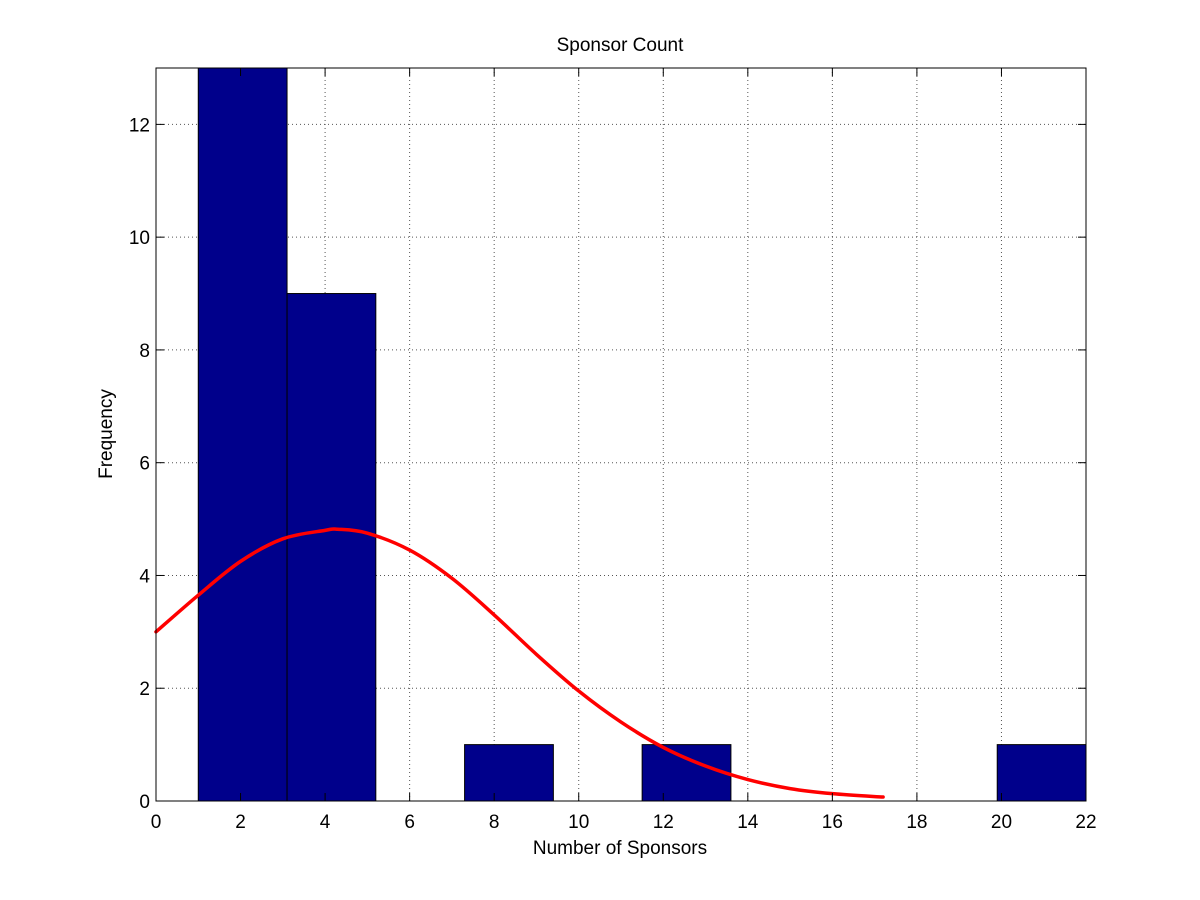 The height and width of the screenshot is (900, 1200). Describe the element at coordinates (409, 822) in the screenshot. I see `x-tick-label: 6` at that location.